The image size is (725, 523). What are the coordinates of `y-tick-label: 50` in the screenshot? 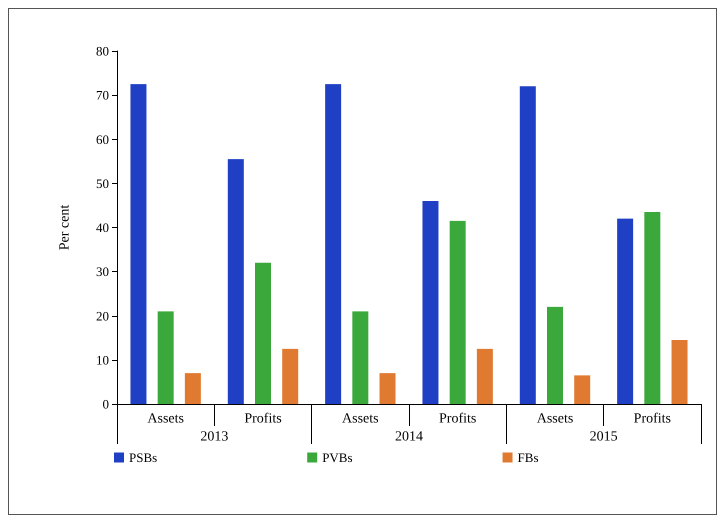 It's located at (102, 183).